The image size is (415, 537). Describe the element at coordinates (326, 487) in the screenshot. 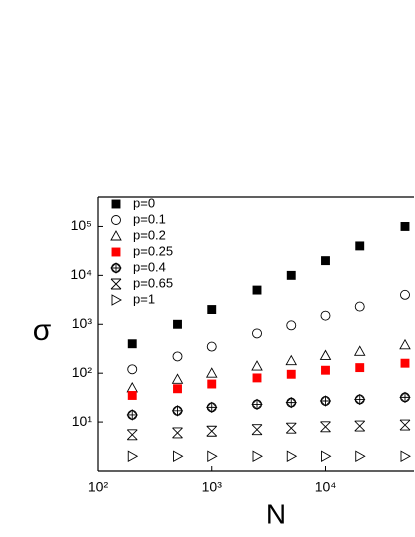

I see `x-tick-label: 10⁴` at that location.